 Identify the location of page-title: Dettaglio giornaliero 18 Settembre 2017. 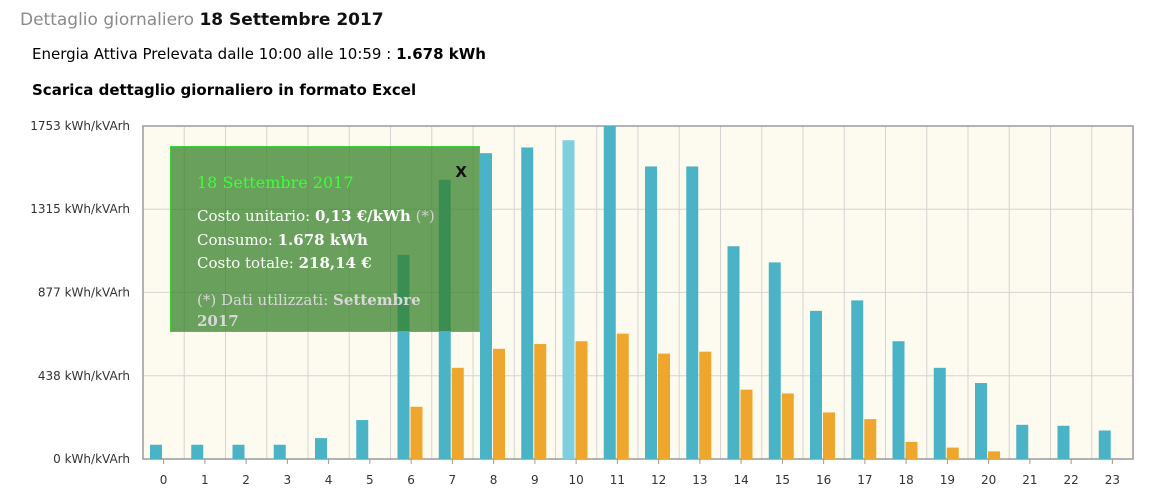
(202, 20).